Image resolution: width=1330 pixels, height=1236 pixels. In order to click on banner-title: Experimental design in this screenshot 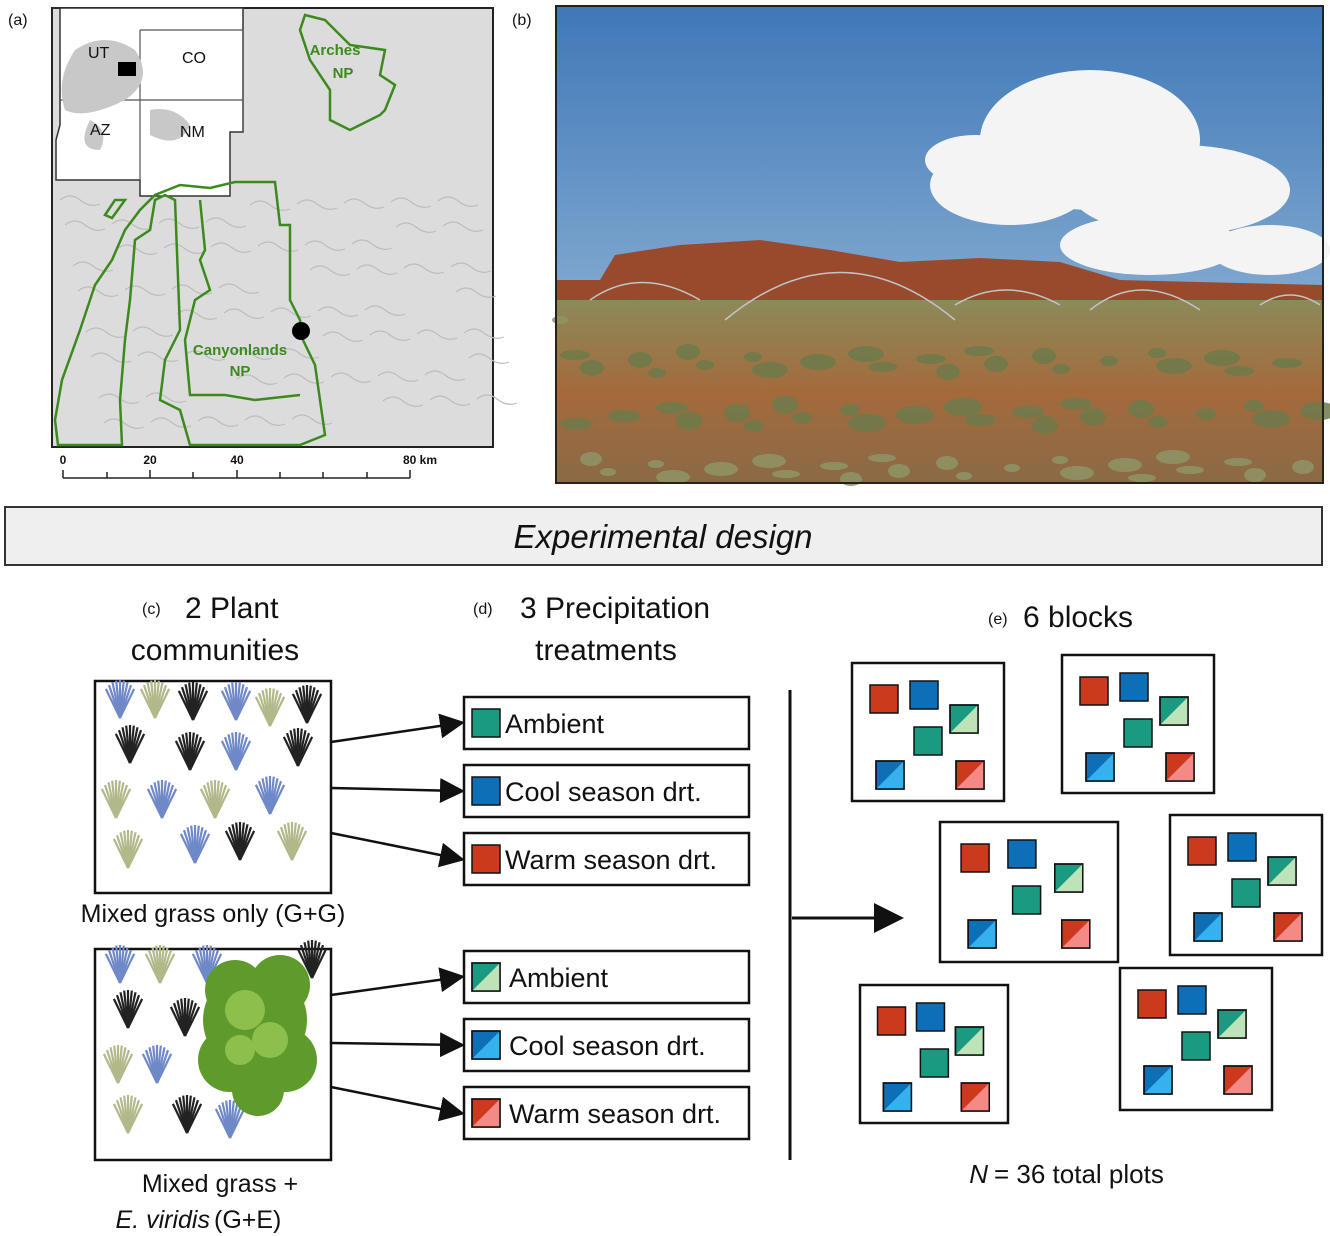, I will do `click(663, 536)`.